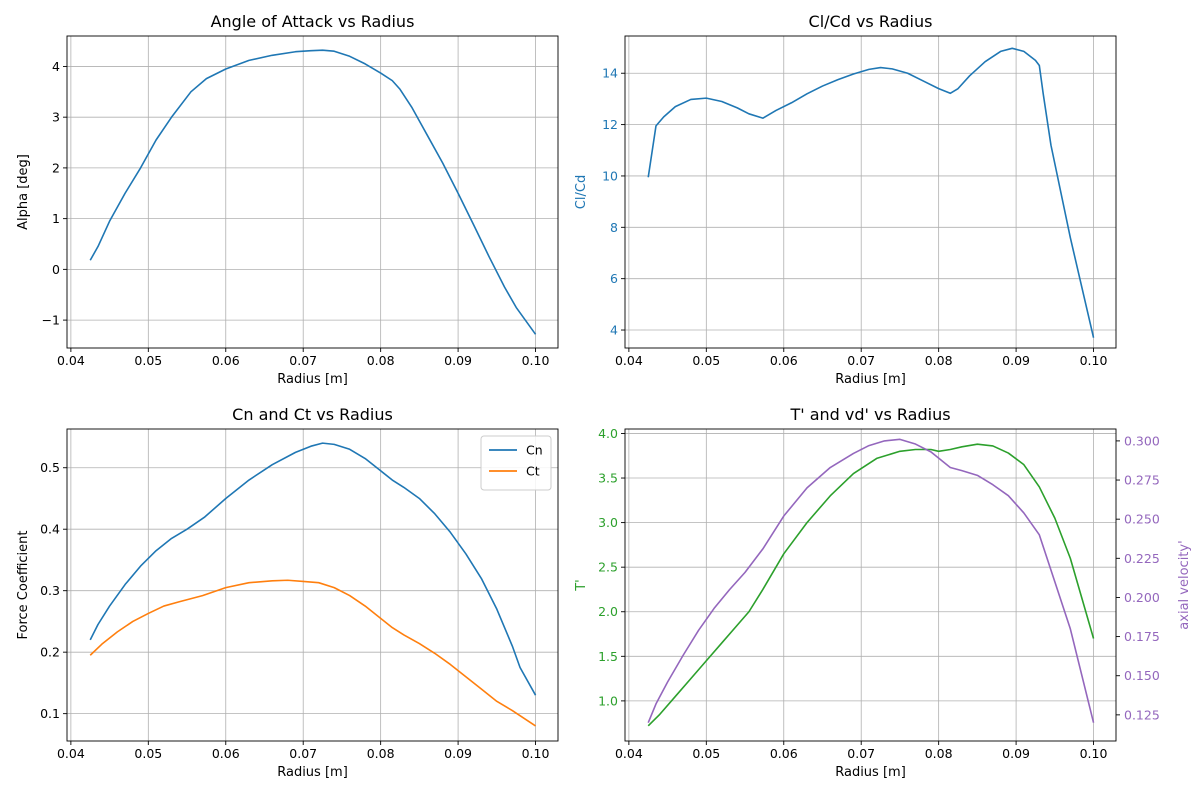  Describe the element at coordinates (608, 700) in the screenshot. I see `y-tick-label: 1.0` at that location.